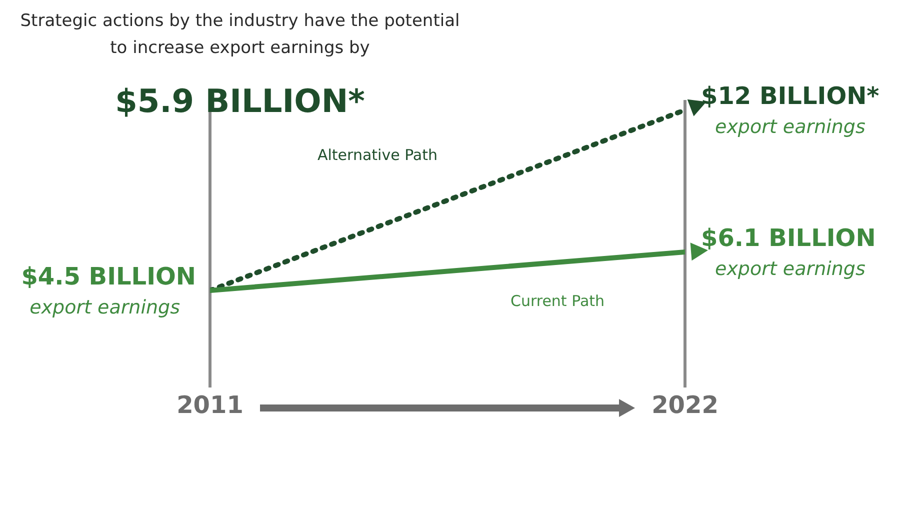  Describe the element at coordinates (557, 301) in the screenshot. I see `series-label: Current Path` at that location.